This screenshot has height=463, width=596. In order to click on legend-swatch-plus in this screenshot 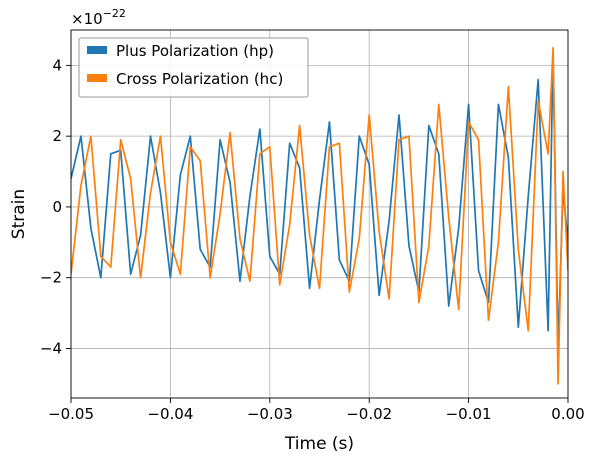, I will do `click(97, 50)`.